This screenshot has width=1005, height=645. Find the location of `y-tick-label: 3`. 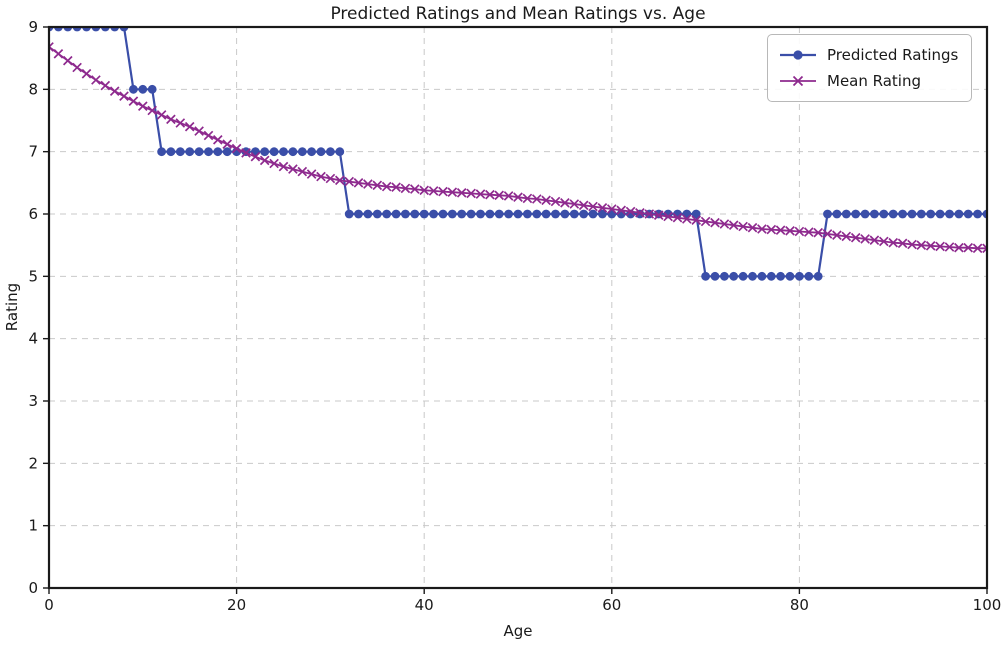

y-tick-label: 3 is located at coordinates (33, 401).